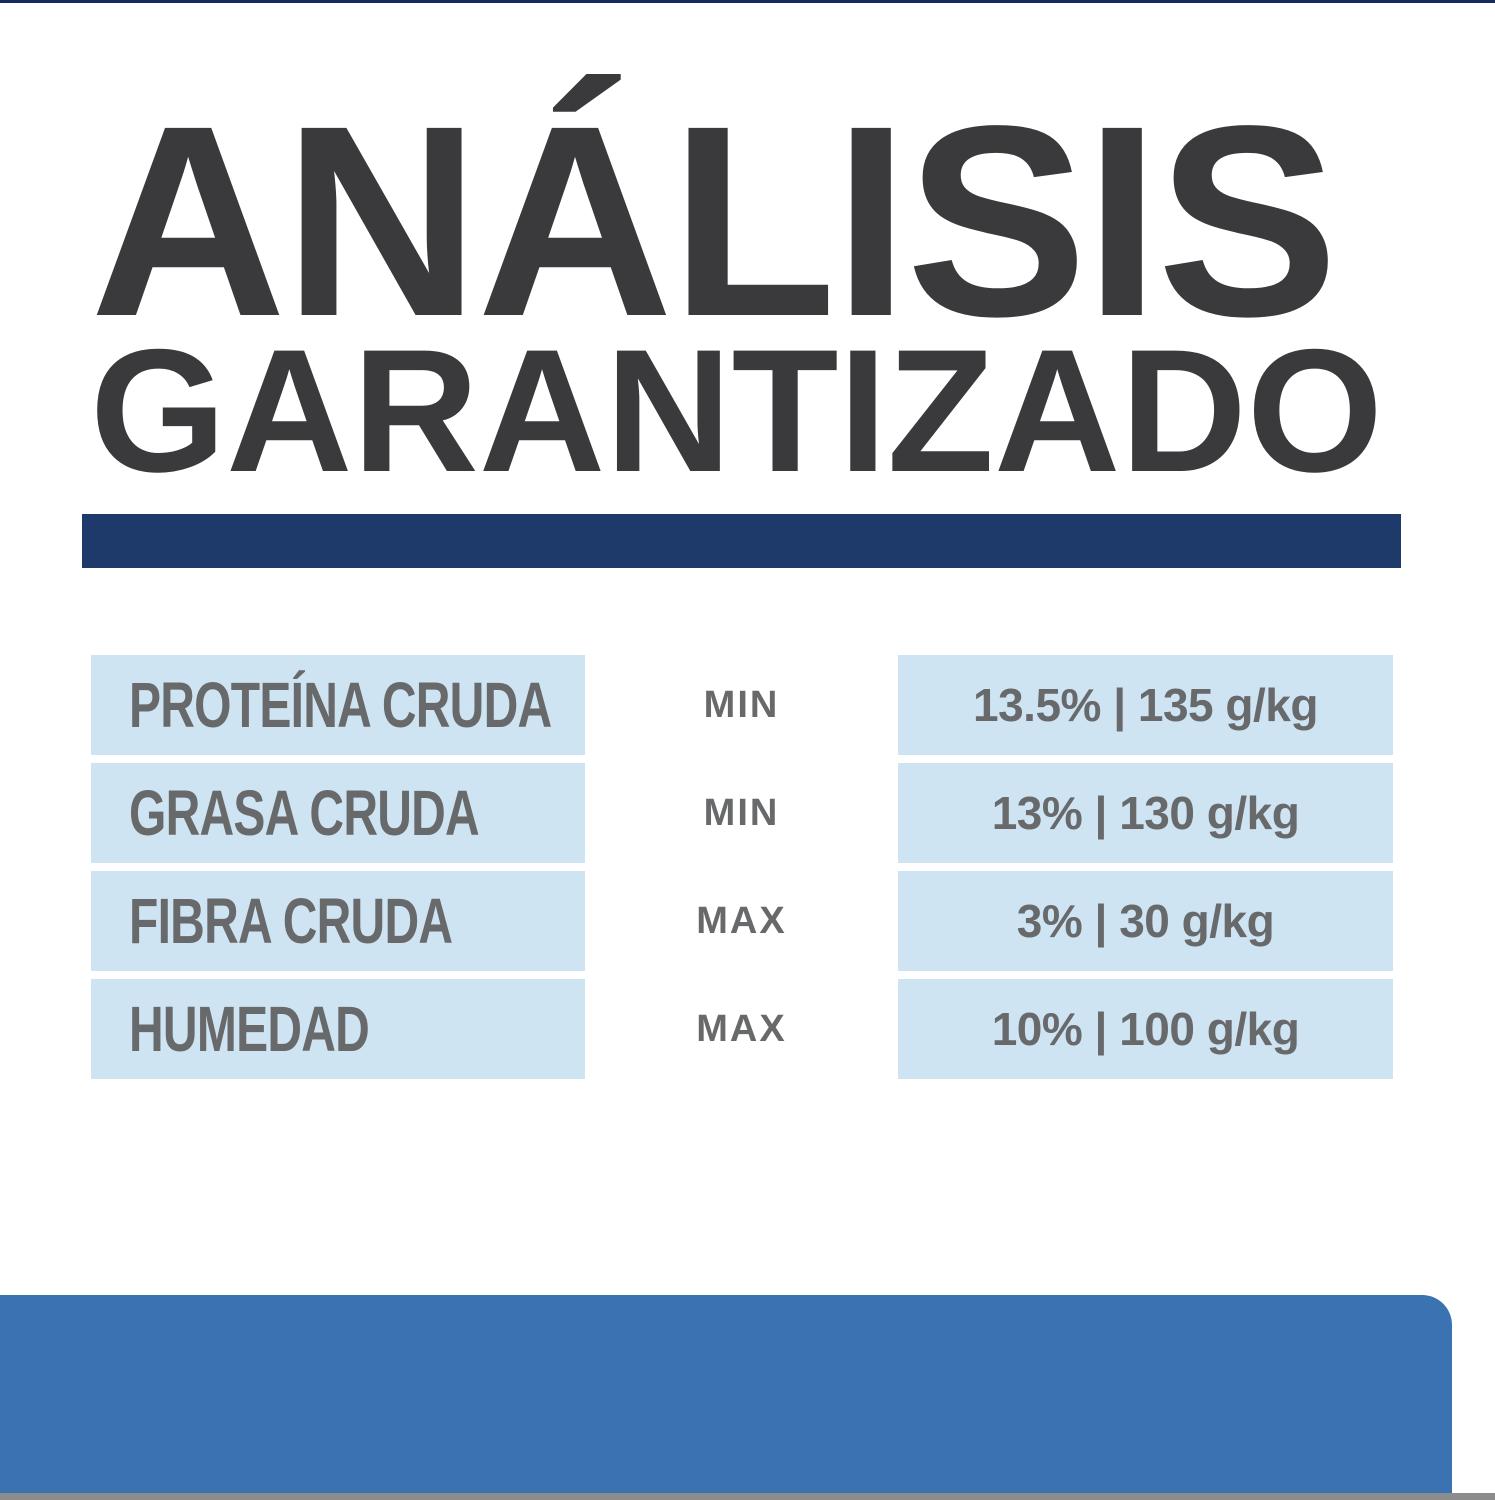 This screenshot has width=1495, height=1500. Describe the element at coordinates (741, 541) in the screenshot. I see `navy-divider-bar` at that location.